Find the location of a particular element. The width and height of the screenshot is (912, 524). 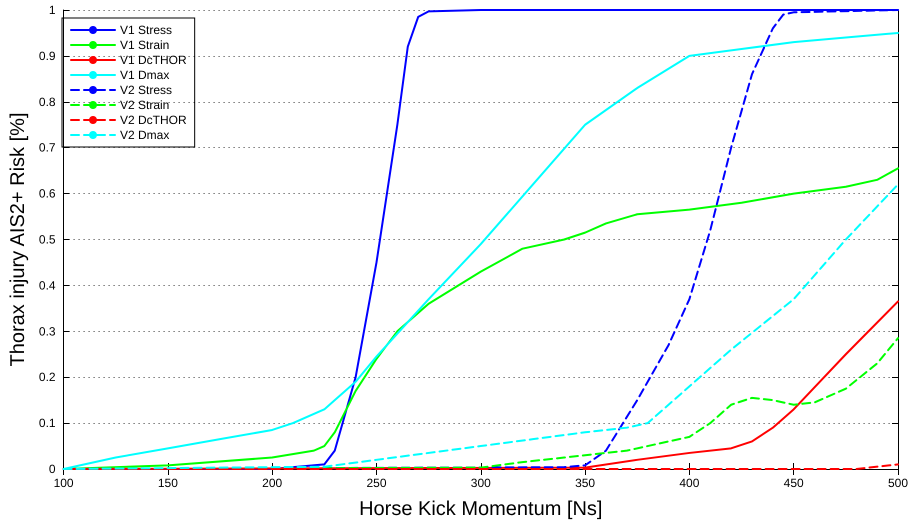

y-tick-label: 0 is located at coordinates (52, 469).